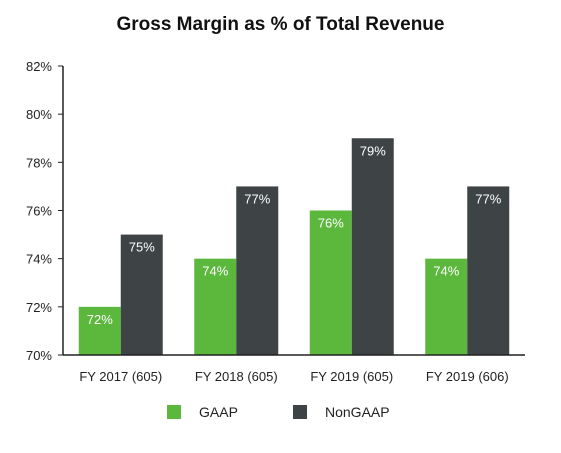 The image size is (561, 453). I want to click on x-tick-label: FY 2017 (605), so click(120, 376).